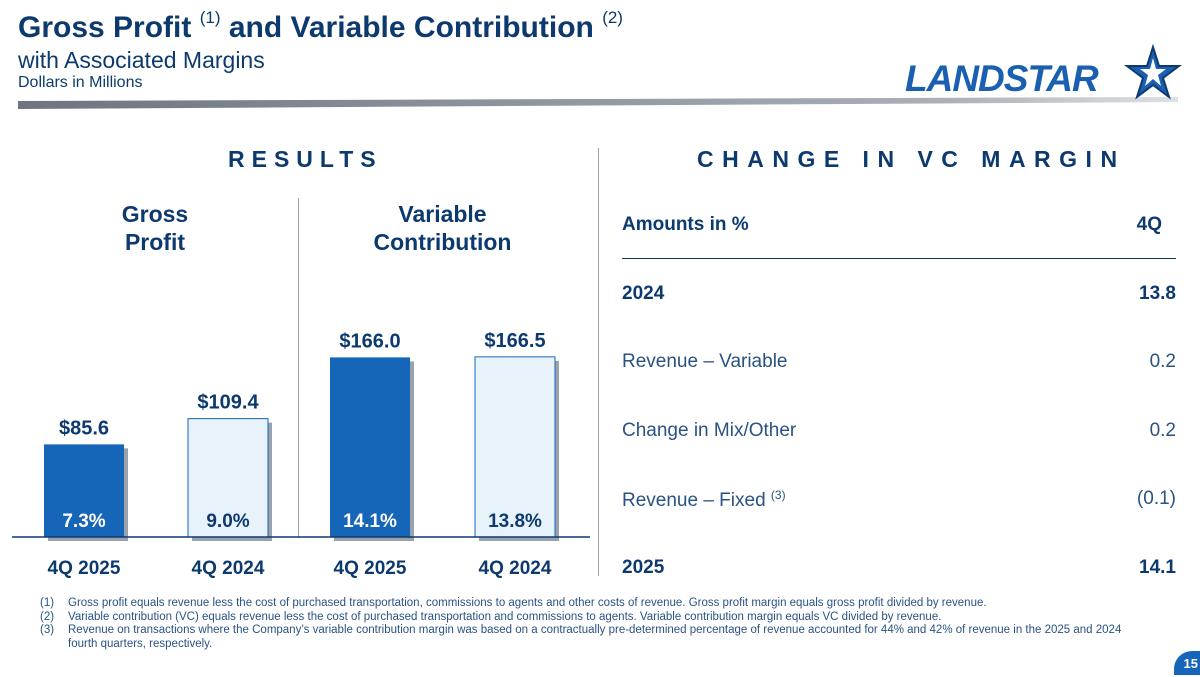 This screenshot has width=1200, height=677. I want to click on row-label: Revenue – Fixed (3), so click(704, 500).